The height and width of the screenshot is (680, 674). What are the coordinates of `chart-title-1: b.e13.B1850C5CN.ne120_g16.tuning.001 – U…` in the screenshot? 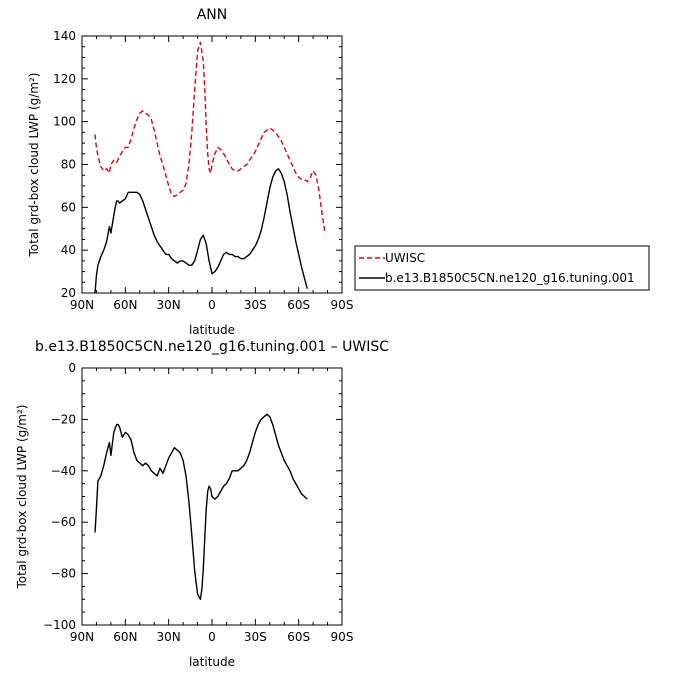 It's located at (212, 347).